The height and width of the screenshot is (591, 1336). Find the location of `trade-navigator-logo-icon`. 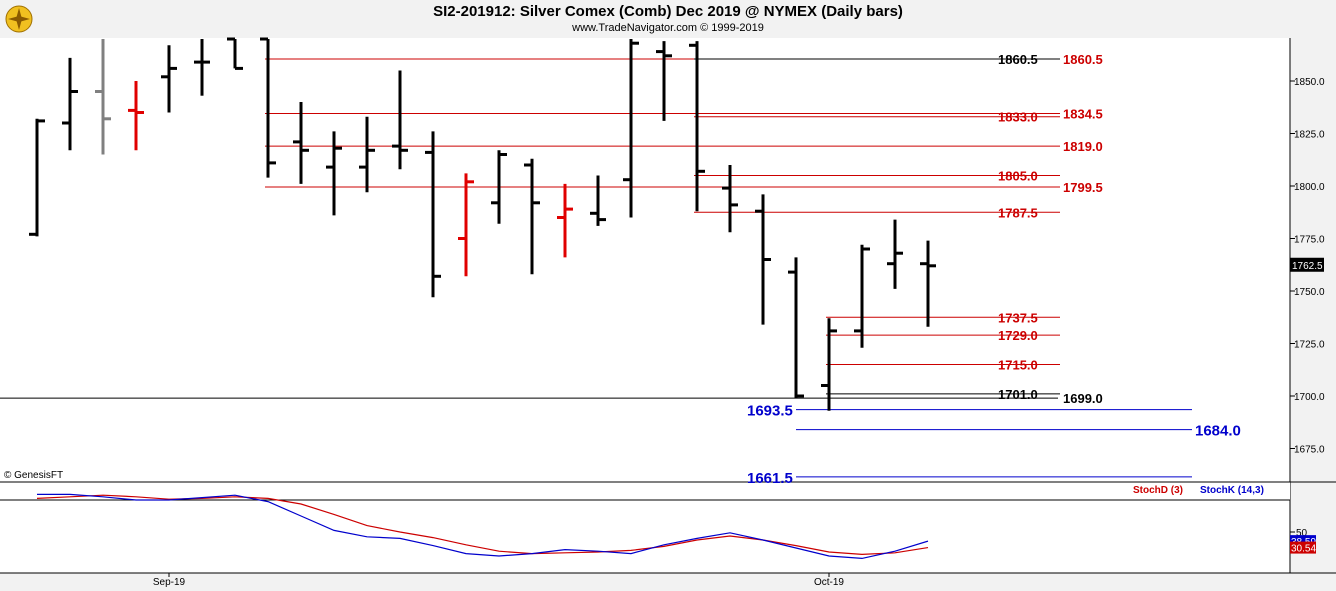

trade-navigator-logo-icon is located at coordinates (19, 19).